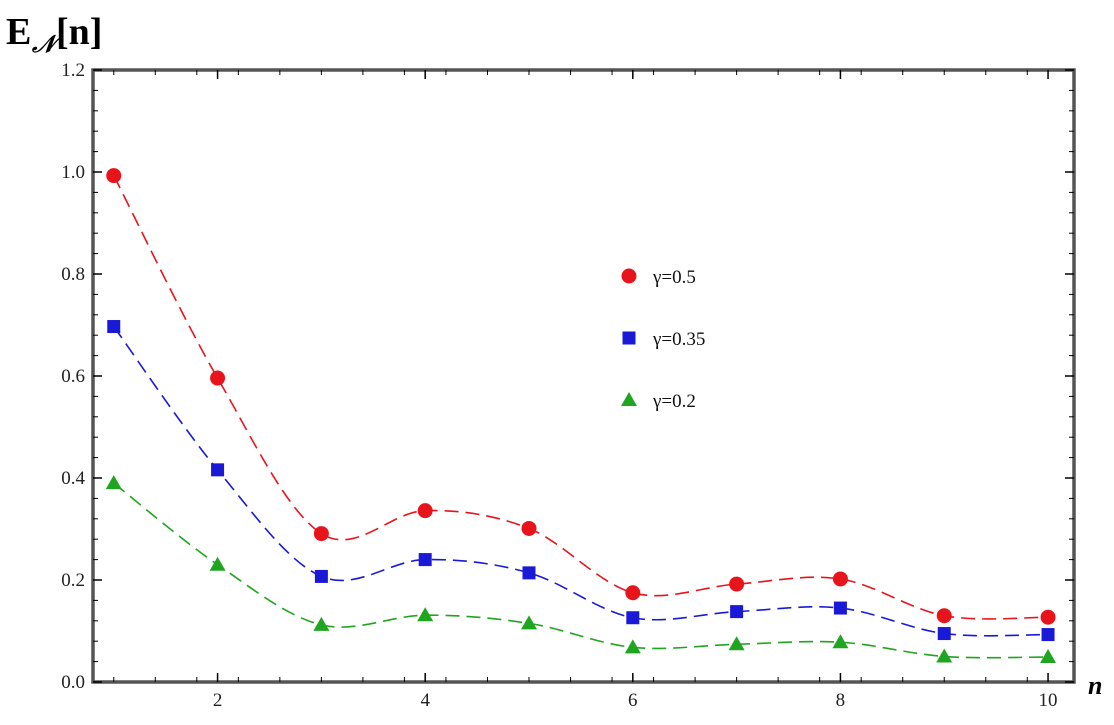 The image size is (1114, 725). What do you see at coordinates (678, 339) in the screenshot?
I see `legend-label-1: γ=0.35` at bounding box center [678, 339].